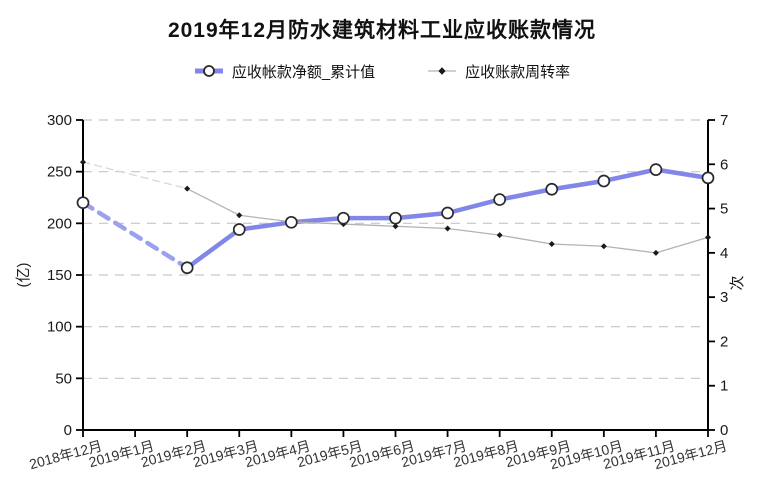 The height and width of the screenshot is (495, 764). Describe the element at coordinates (724, 120) in the screenshot. I see `svg-text: 7` at that location.